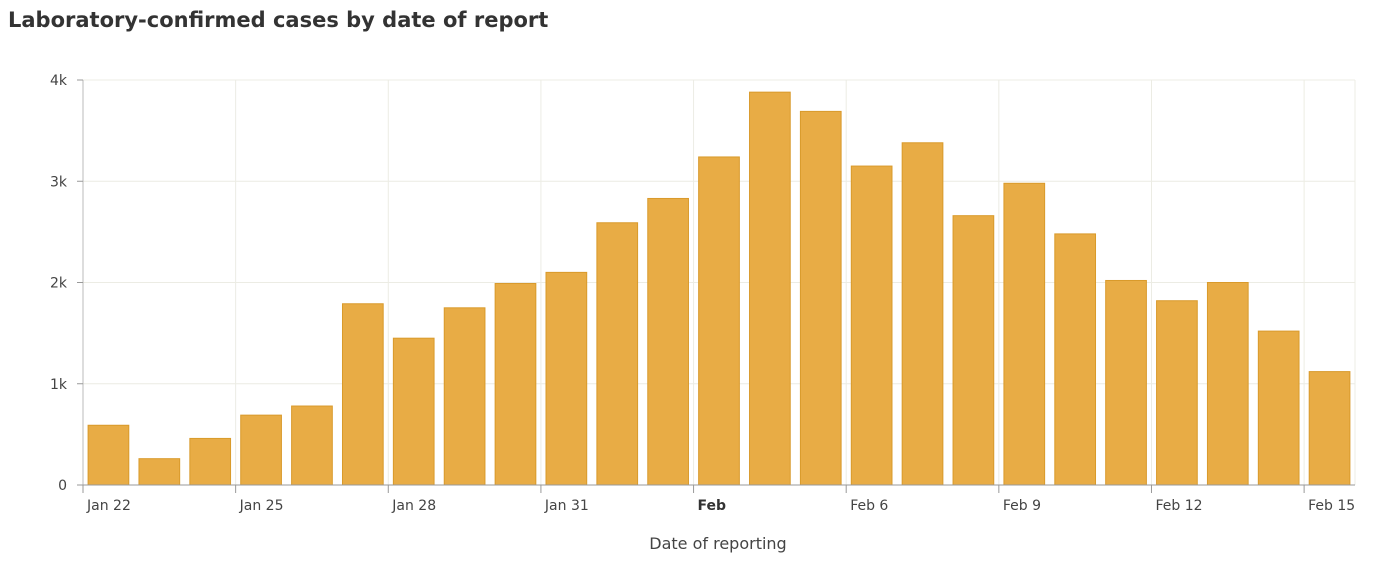 This screenshot has width=1400, height=564. What do you see at coordinates (1331, 506) in the screenshot?
I see `x-tick-label: Feb 15` at bounding box center [1331, 506].